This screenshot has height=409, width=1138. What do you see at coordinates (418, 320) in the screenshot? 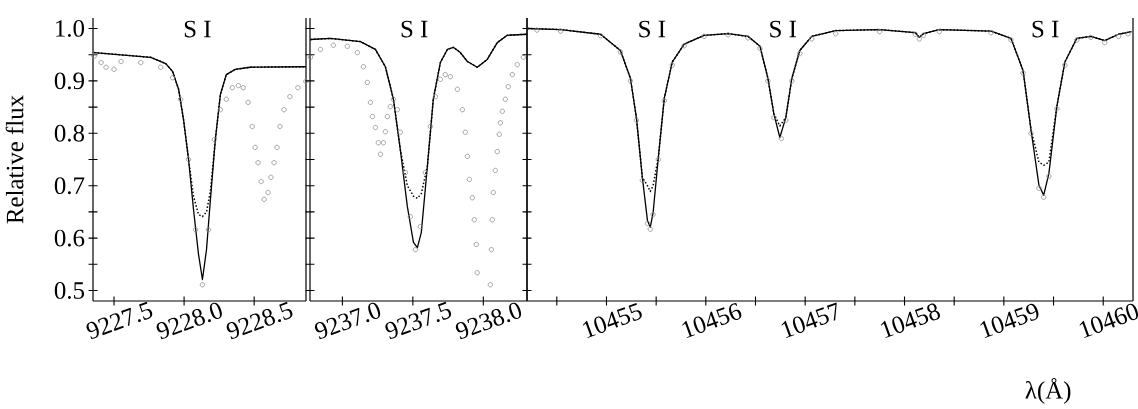
I see `x-tick-label: 9237.5` at bounding box center [418, 320].